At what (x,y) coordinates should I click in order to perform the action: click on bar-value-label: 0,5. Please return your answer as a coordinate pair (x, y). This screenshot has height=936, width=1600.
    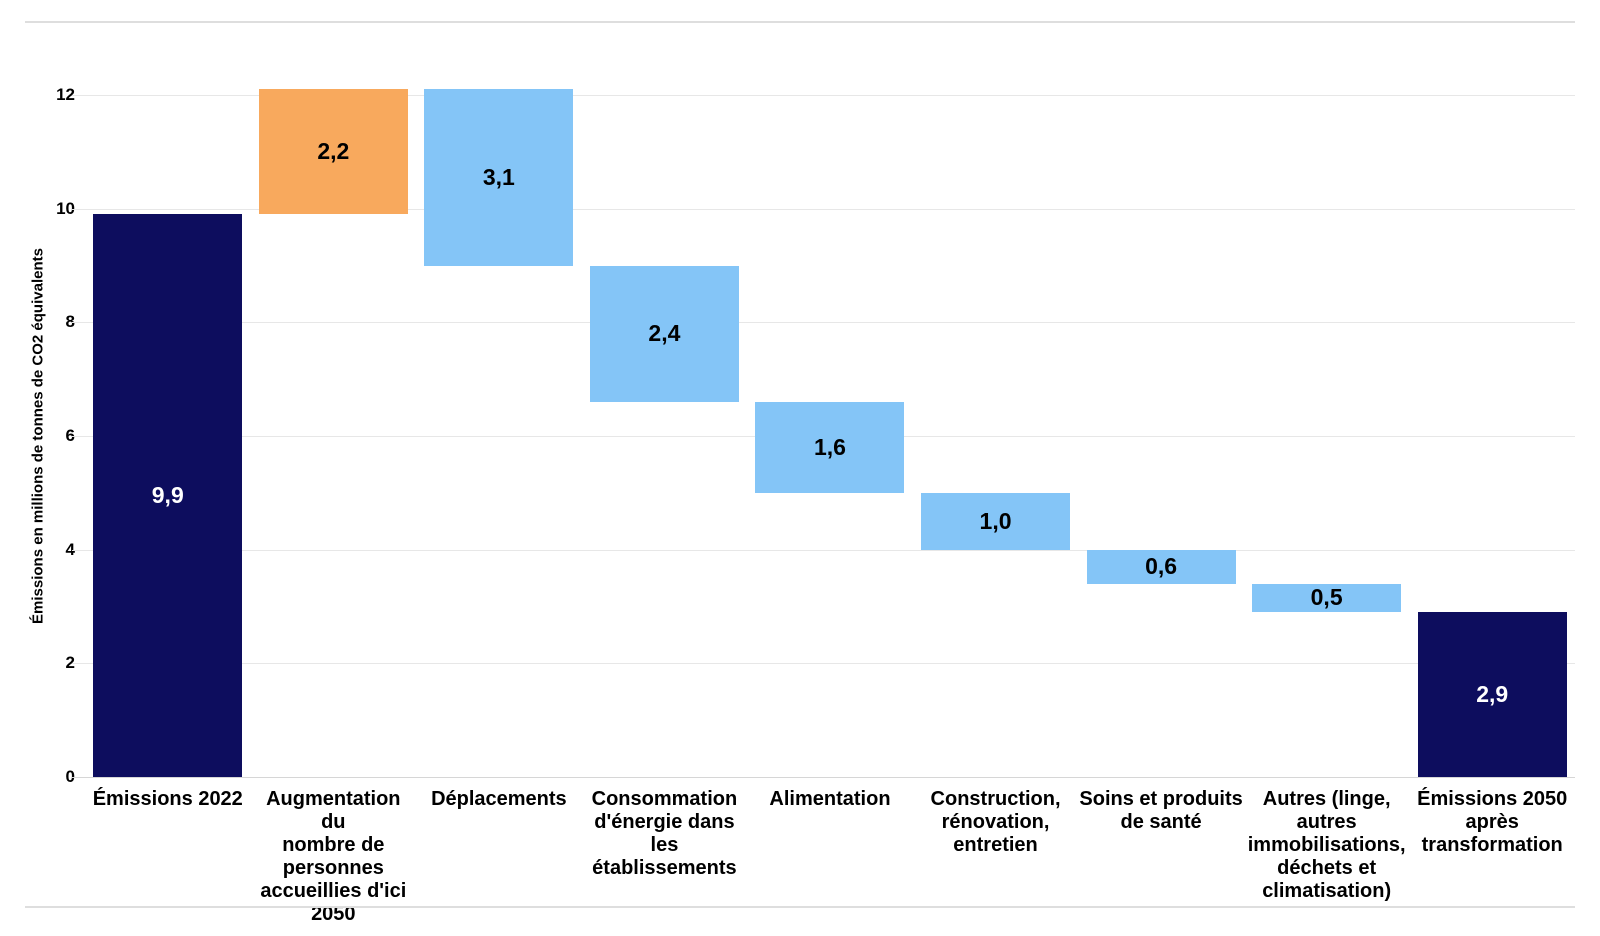
    Looking at the image, I should click on (1326, 597).